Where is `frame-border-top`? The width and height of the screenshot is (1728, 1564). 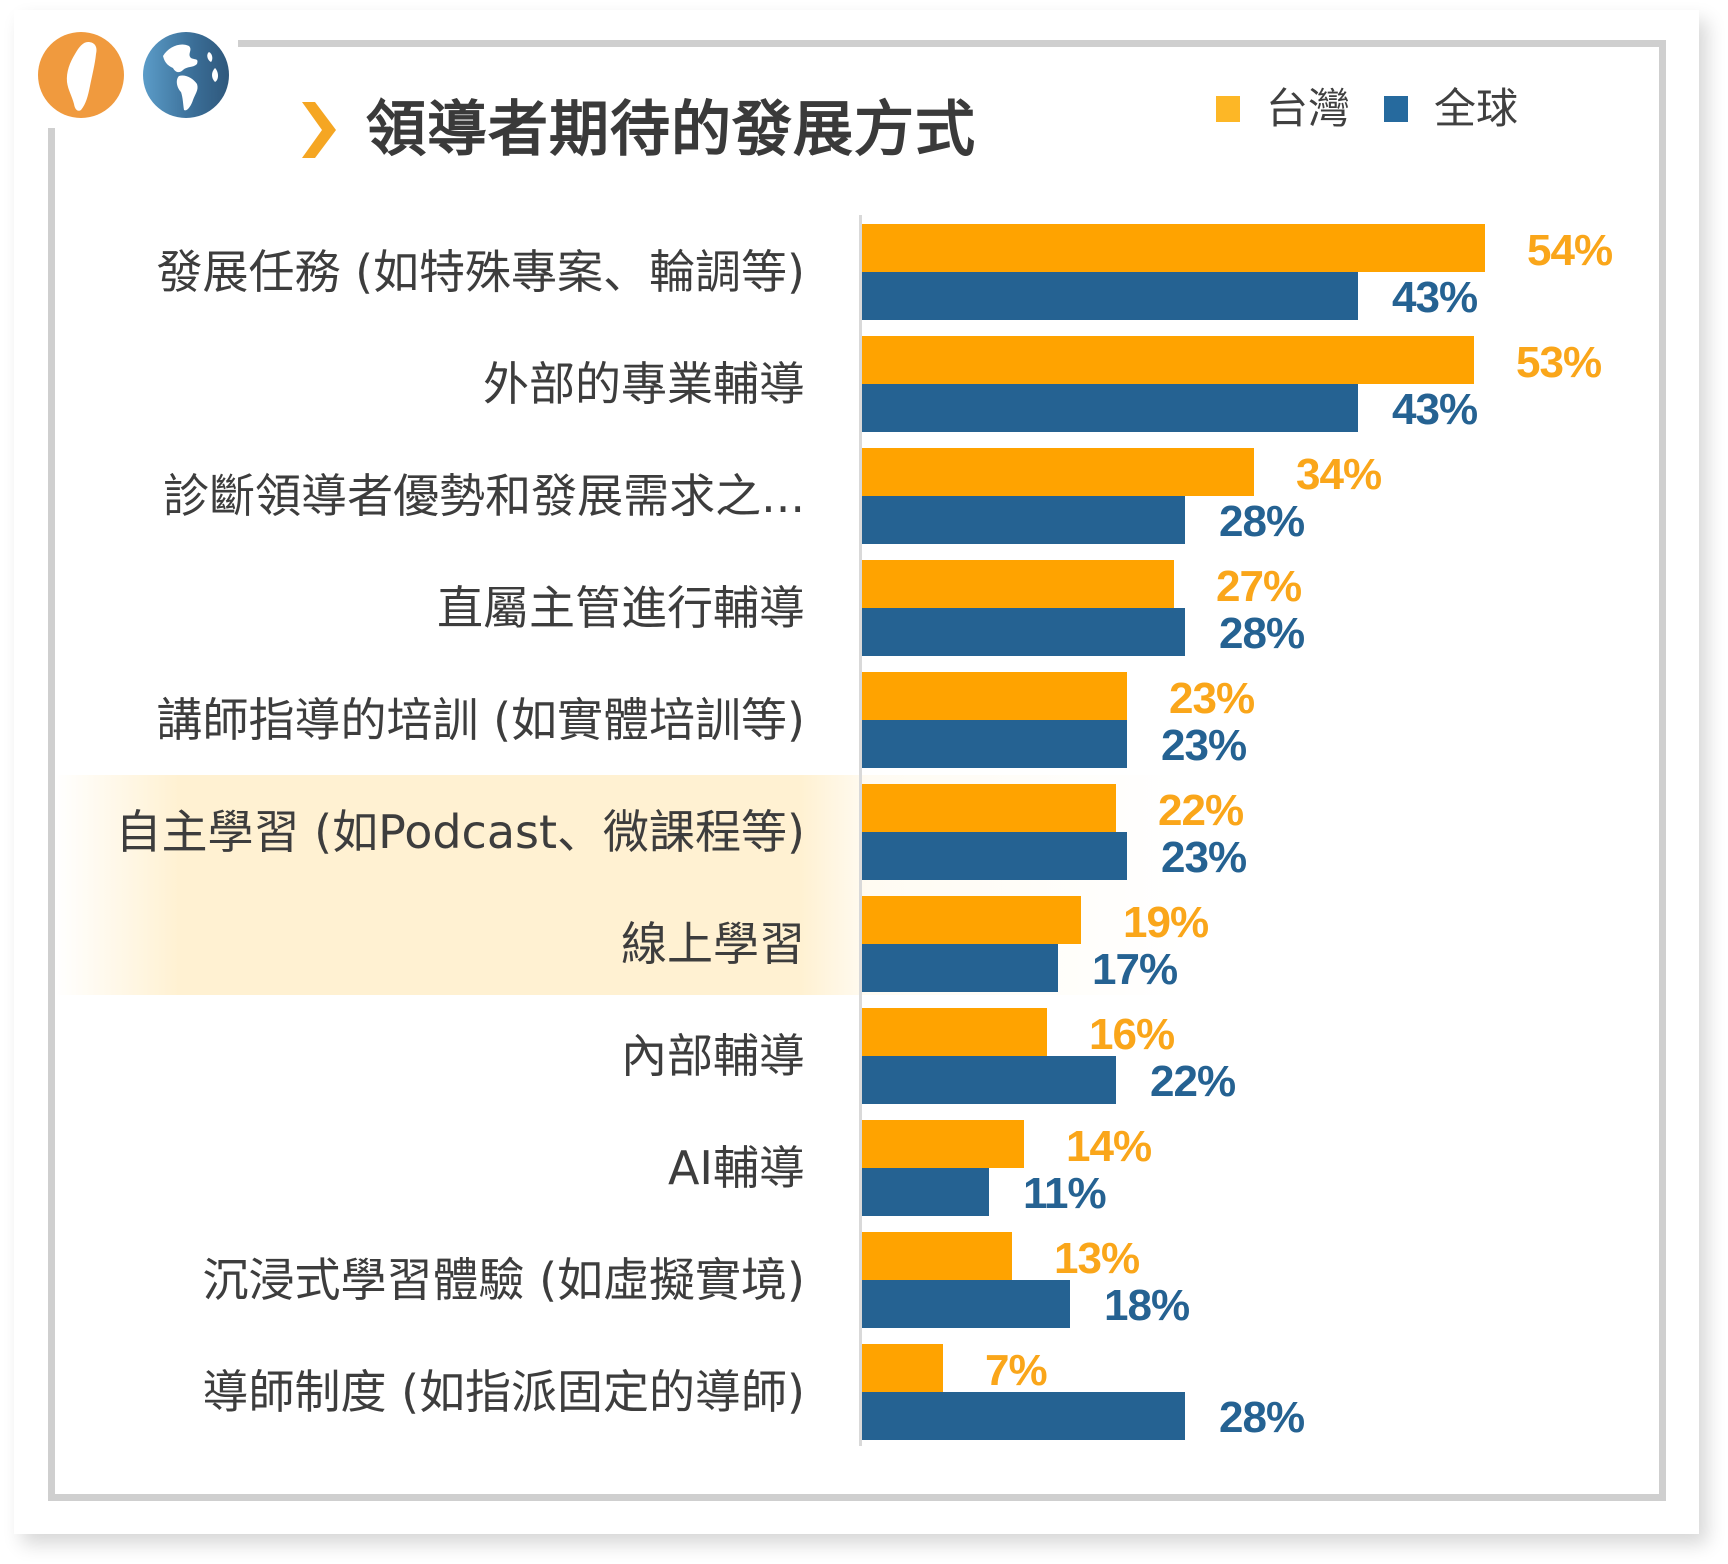
frame-border-top is located at coordinates (952, 43).